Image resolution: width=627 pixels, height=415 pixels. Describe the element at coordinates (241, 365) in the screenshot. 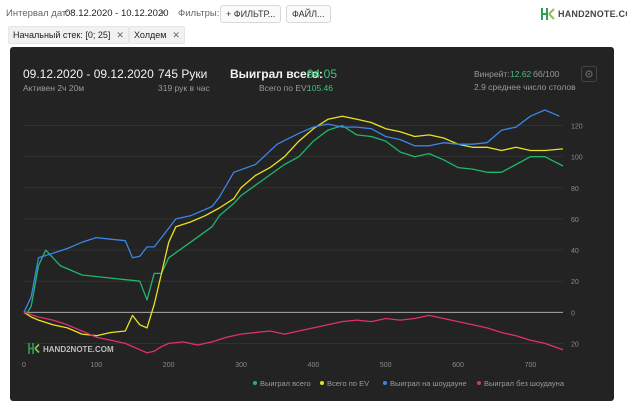

I see `x-tick-label: 300` at that location.